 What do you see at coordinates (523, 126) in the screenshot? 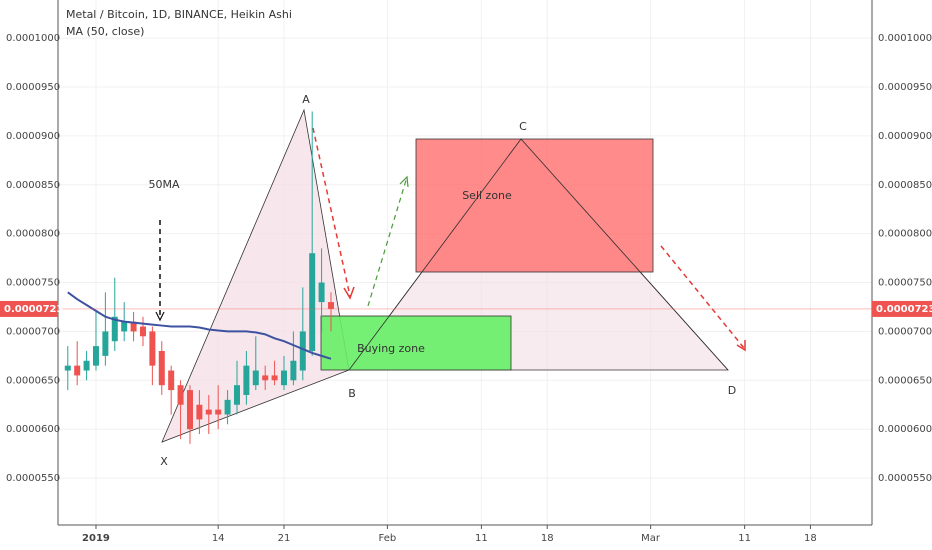
I see `point-label: C` at bounding box center [523, 126].